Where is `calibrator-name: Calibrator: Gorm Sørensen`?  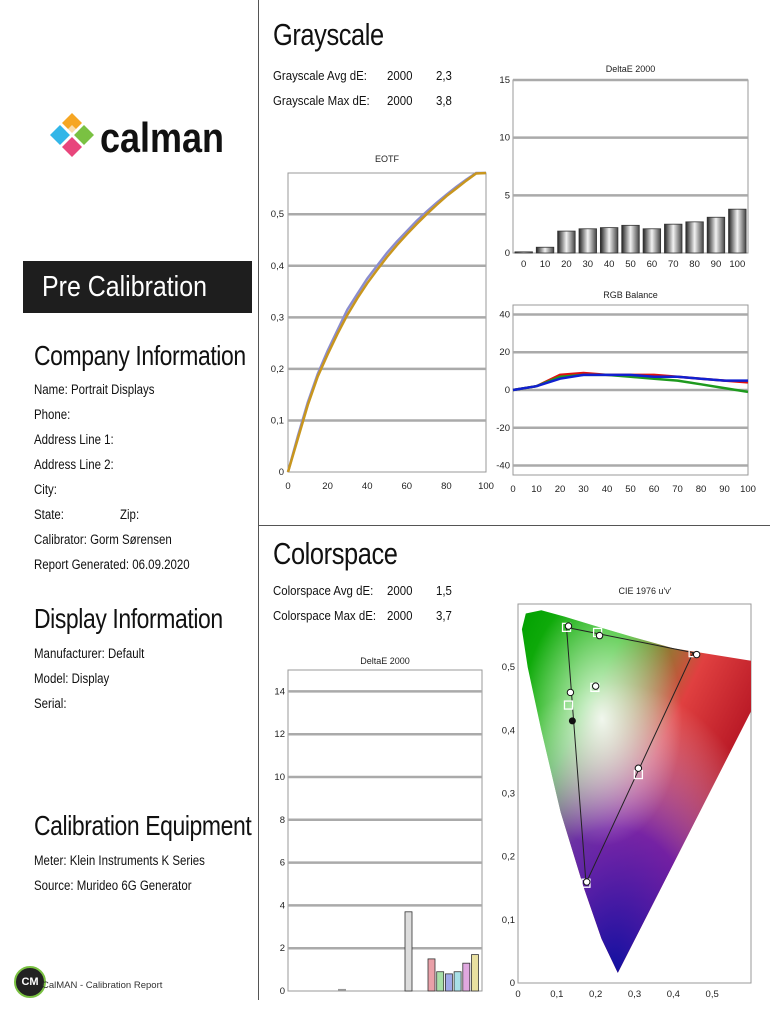 calibrator-name: Calibrator: Gorm Sørensen is located at coordinates (103, 539).